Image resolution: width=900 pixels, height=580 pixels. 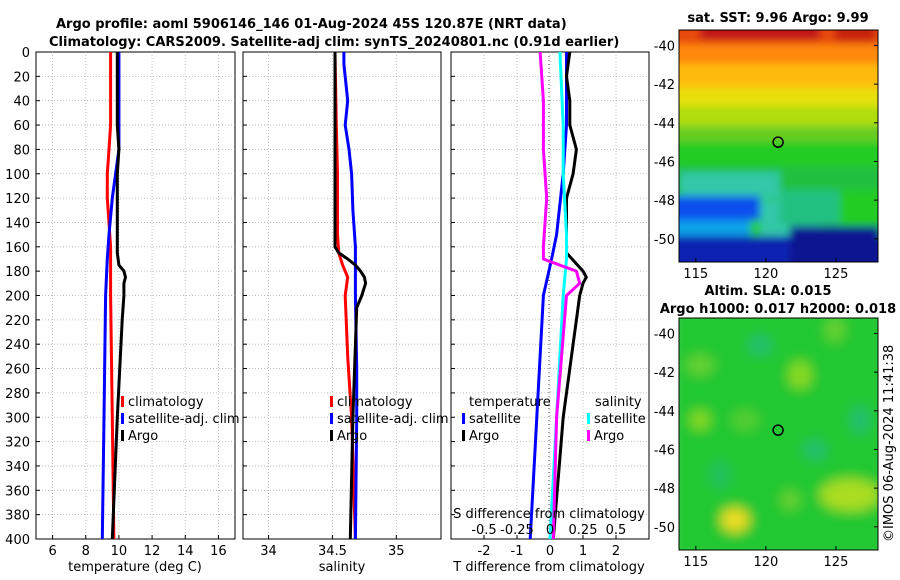 What do you see at coordinates (17, 248) in the screenshot?
I see `depth-tick-label: 160` at bounding box center [17, 248].